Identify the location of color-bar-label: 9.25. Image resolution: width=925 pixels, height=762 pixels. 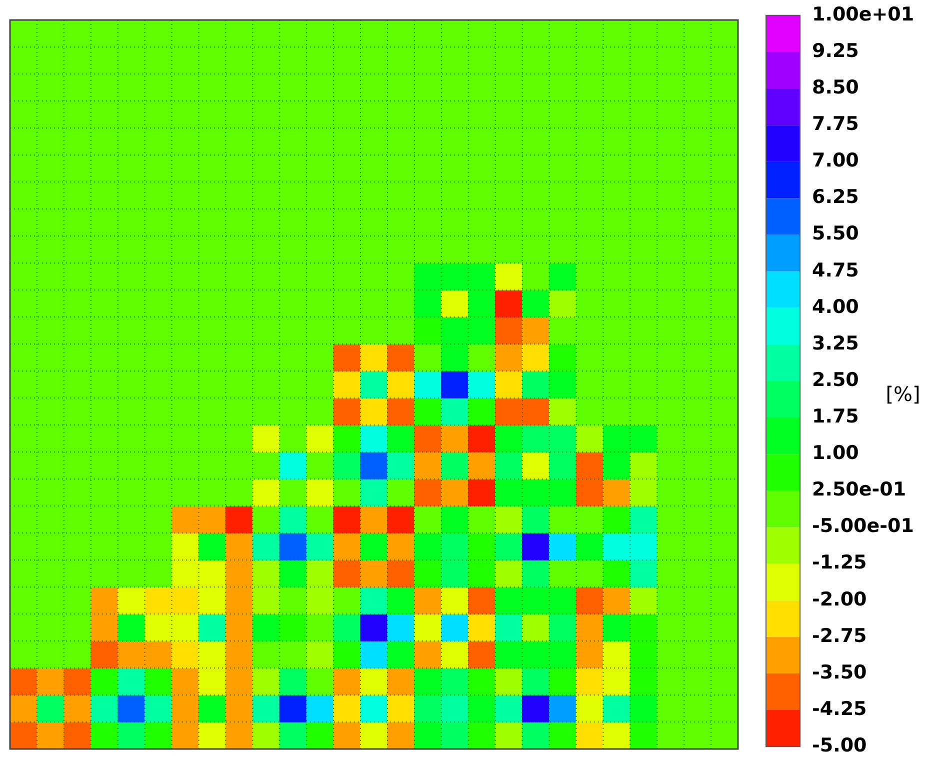
(835, 51).